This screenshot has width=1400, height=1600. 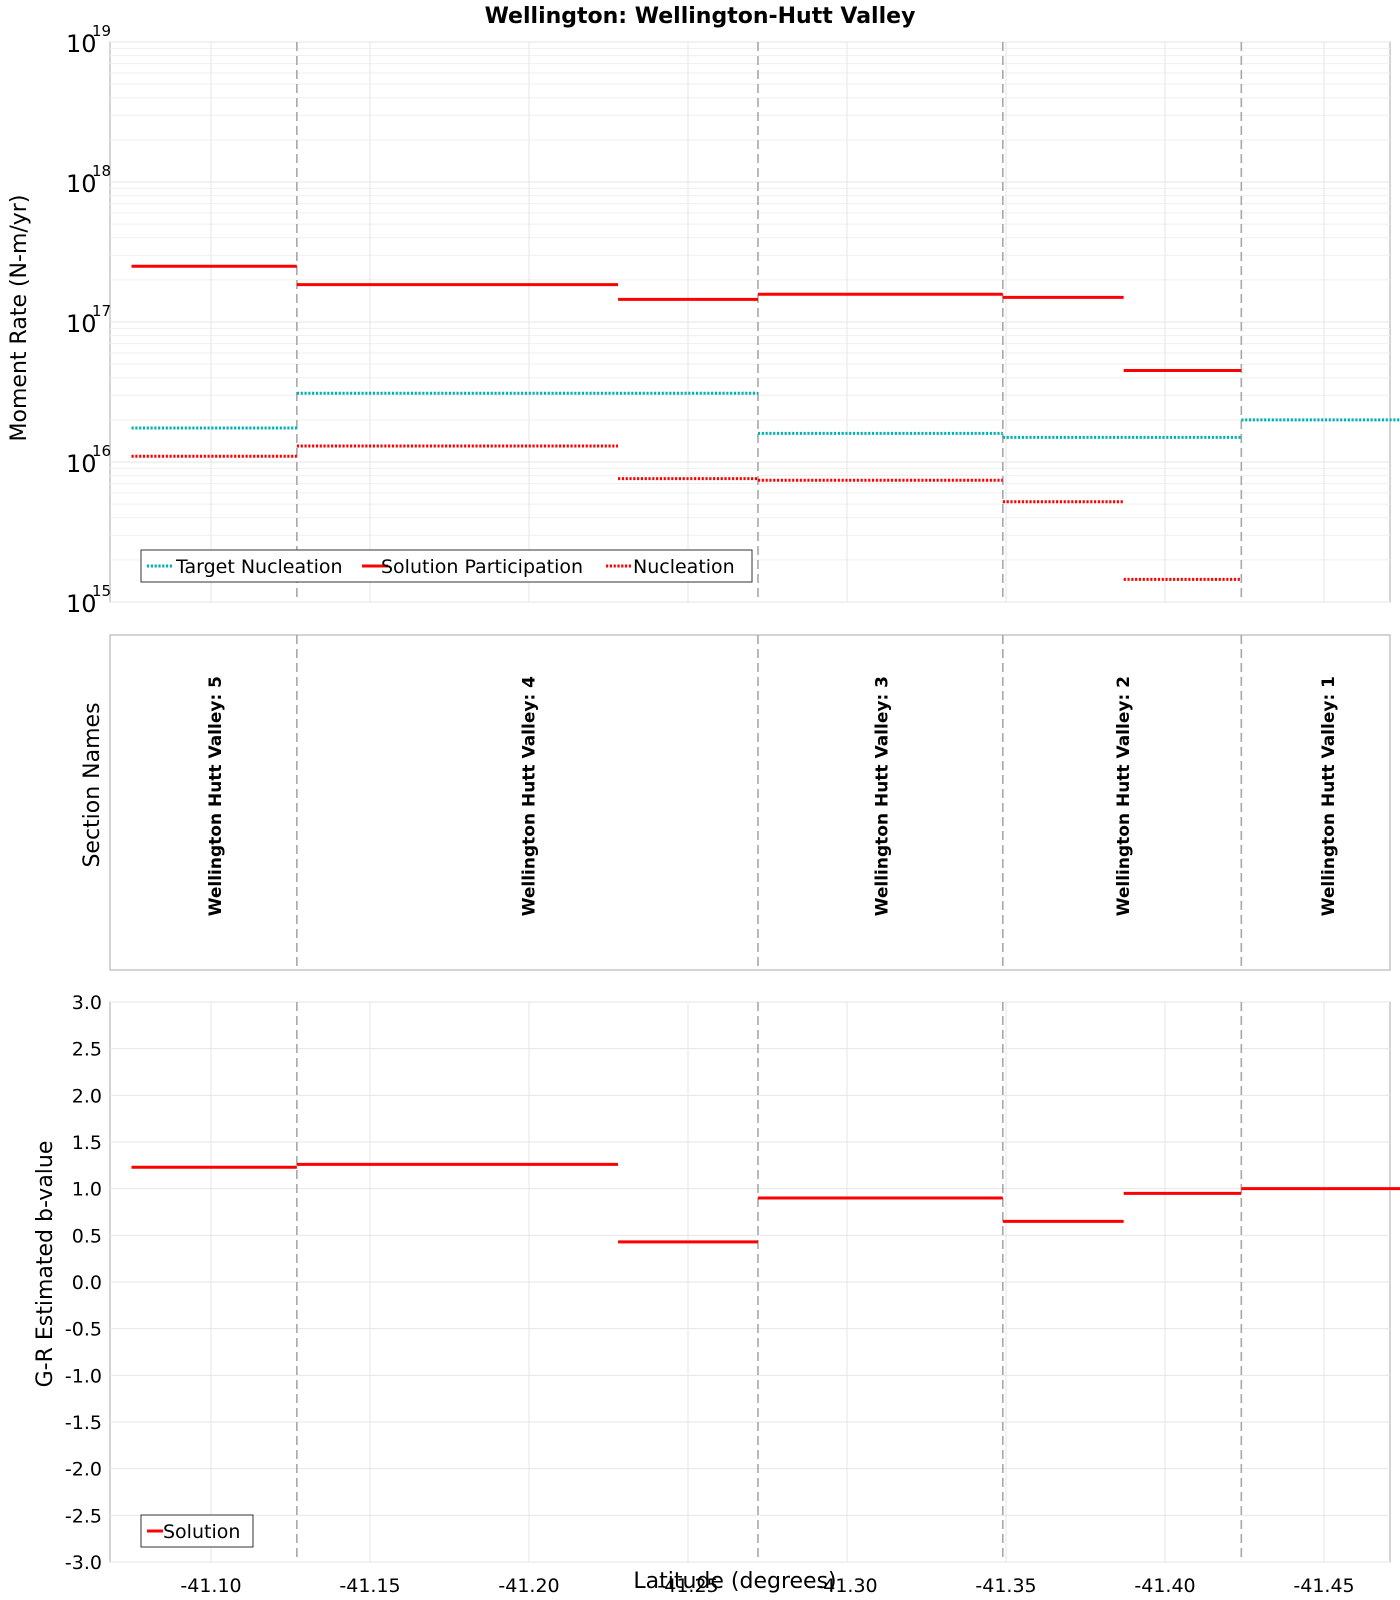 I want to click on b-value-y-tick-label: -2.0, so click(x=83, y=1470).